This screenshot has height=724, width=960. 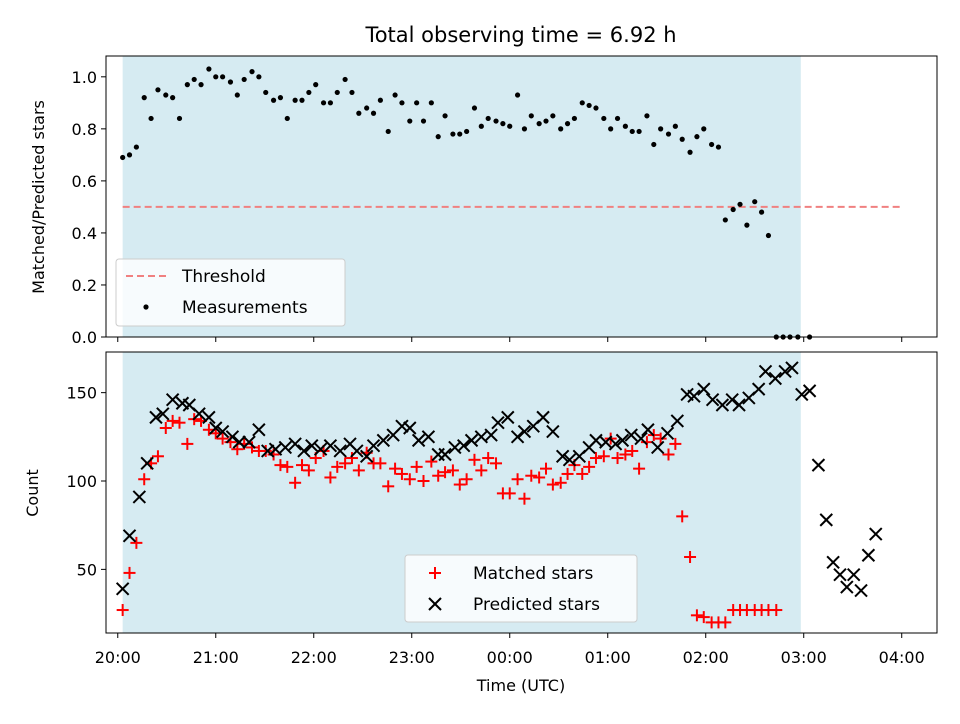 I want to click on bottom-xtick-label: 04:00, so click(x=902, y=657).